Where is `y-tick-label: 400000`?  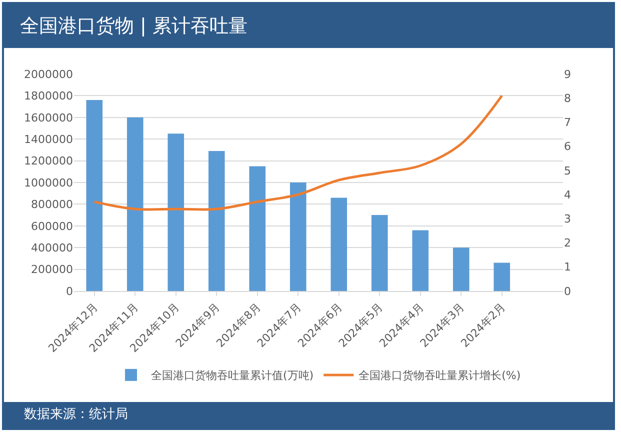 y-tick-label: 400000 is located at coordinates (52, 247).